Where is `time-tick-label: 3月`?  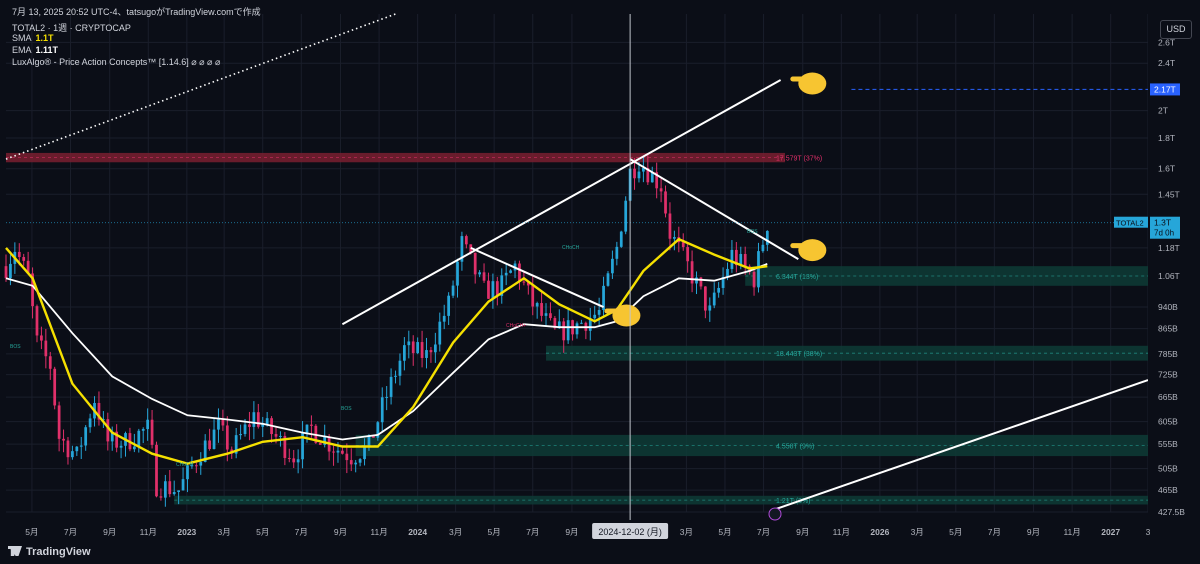
time-tick-label: 3月 is located at coordinates (224, 532).